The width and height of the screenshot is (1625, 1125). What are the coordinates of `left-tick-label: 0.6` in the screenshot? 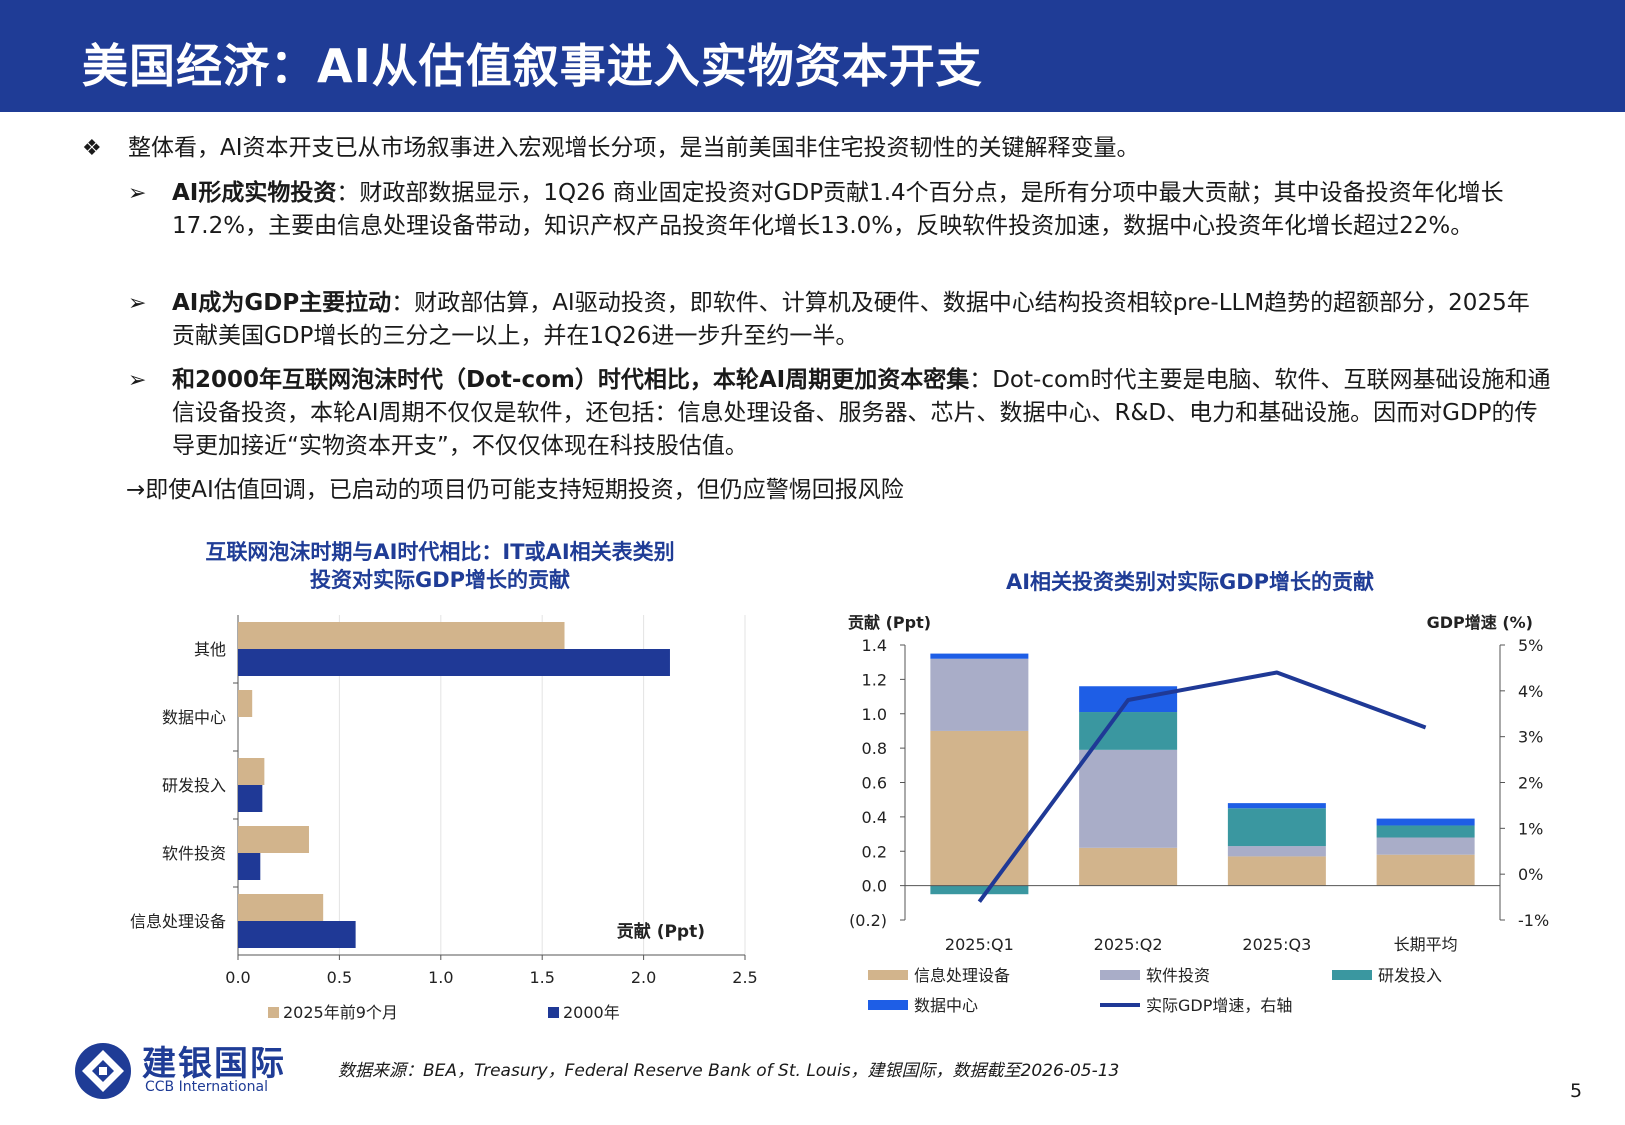 It's located at (874, 783).